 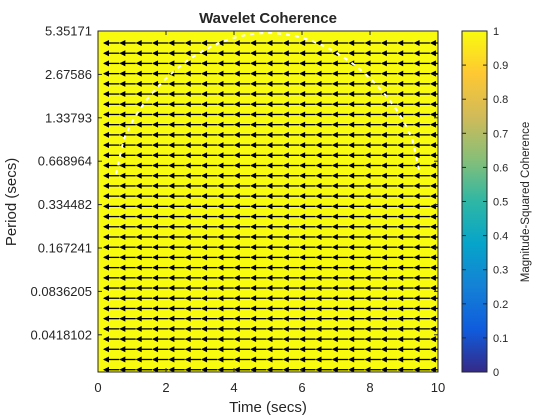 What do you see at coordinates (68, 31) in the screenshot?
I see `y-tick-label: 5.35171` at bounding box center [68, 31].